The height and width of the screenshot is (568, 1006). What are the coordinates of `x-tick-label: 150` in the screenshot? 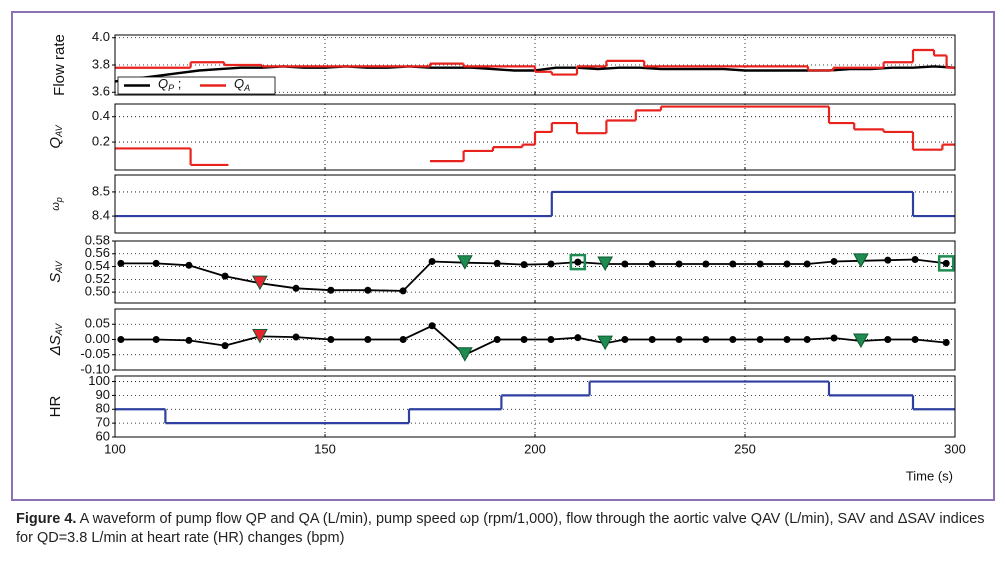 It's located at (325, 448).